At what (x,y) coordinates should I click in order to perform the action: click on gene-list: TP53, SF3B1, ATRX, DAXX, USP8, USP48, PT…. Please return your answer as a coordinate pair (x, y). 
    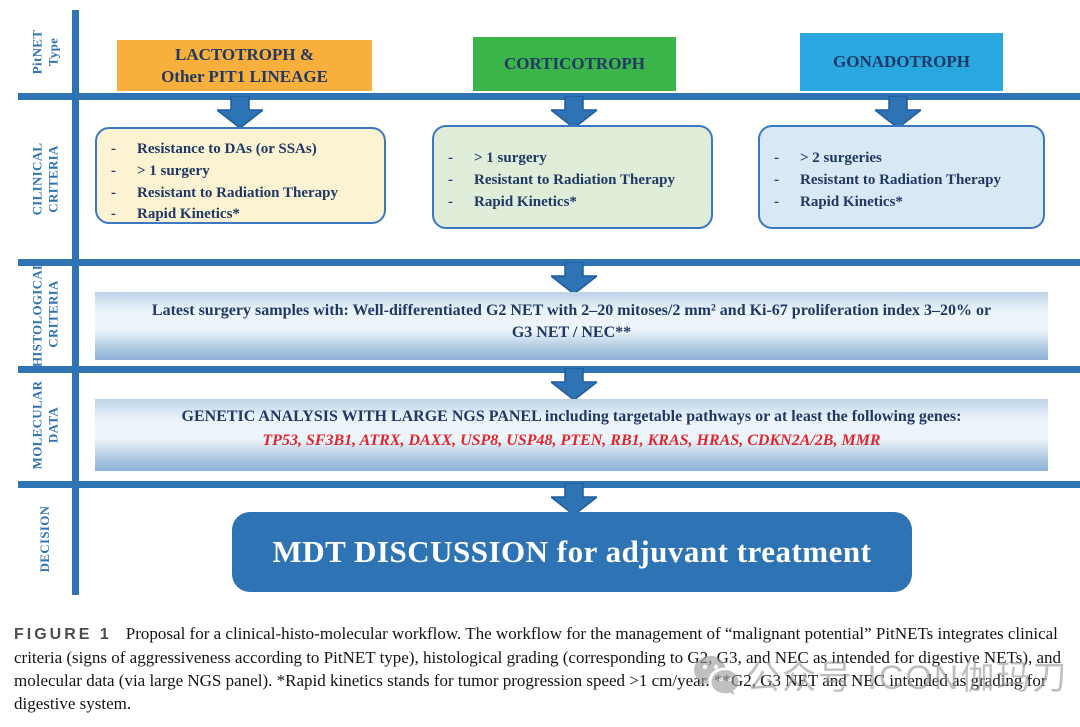
    Looking at the image, I should click on (571, 440).